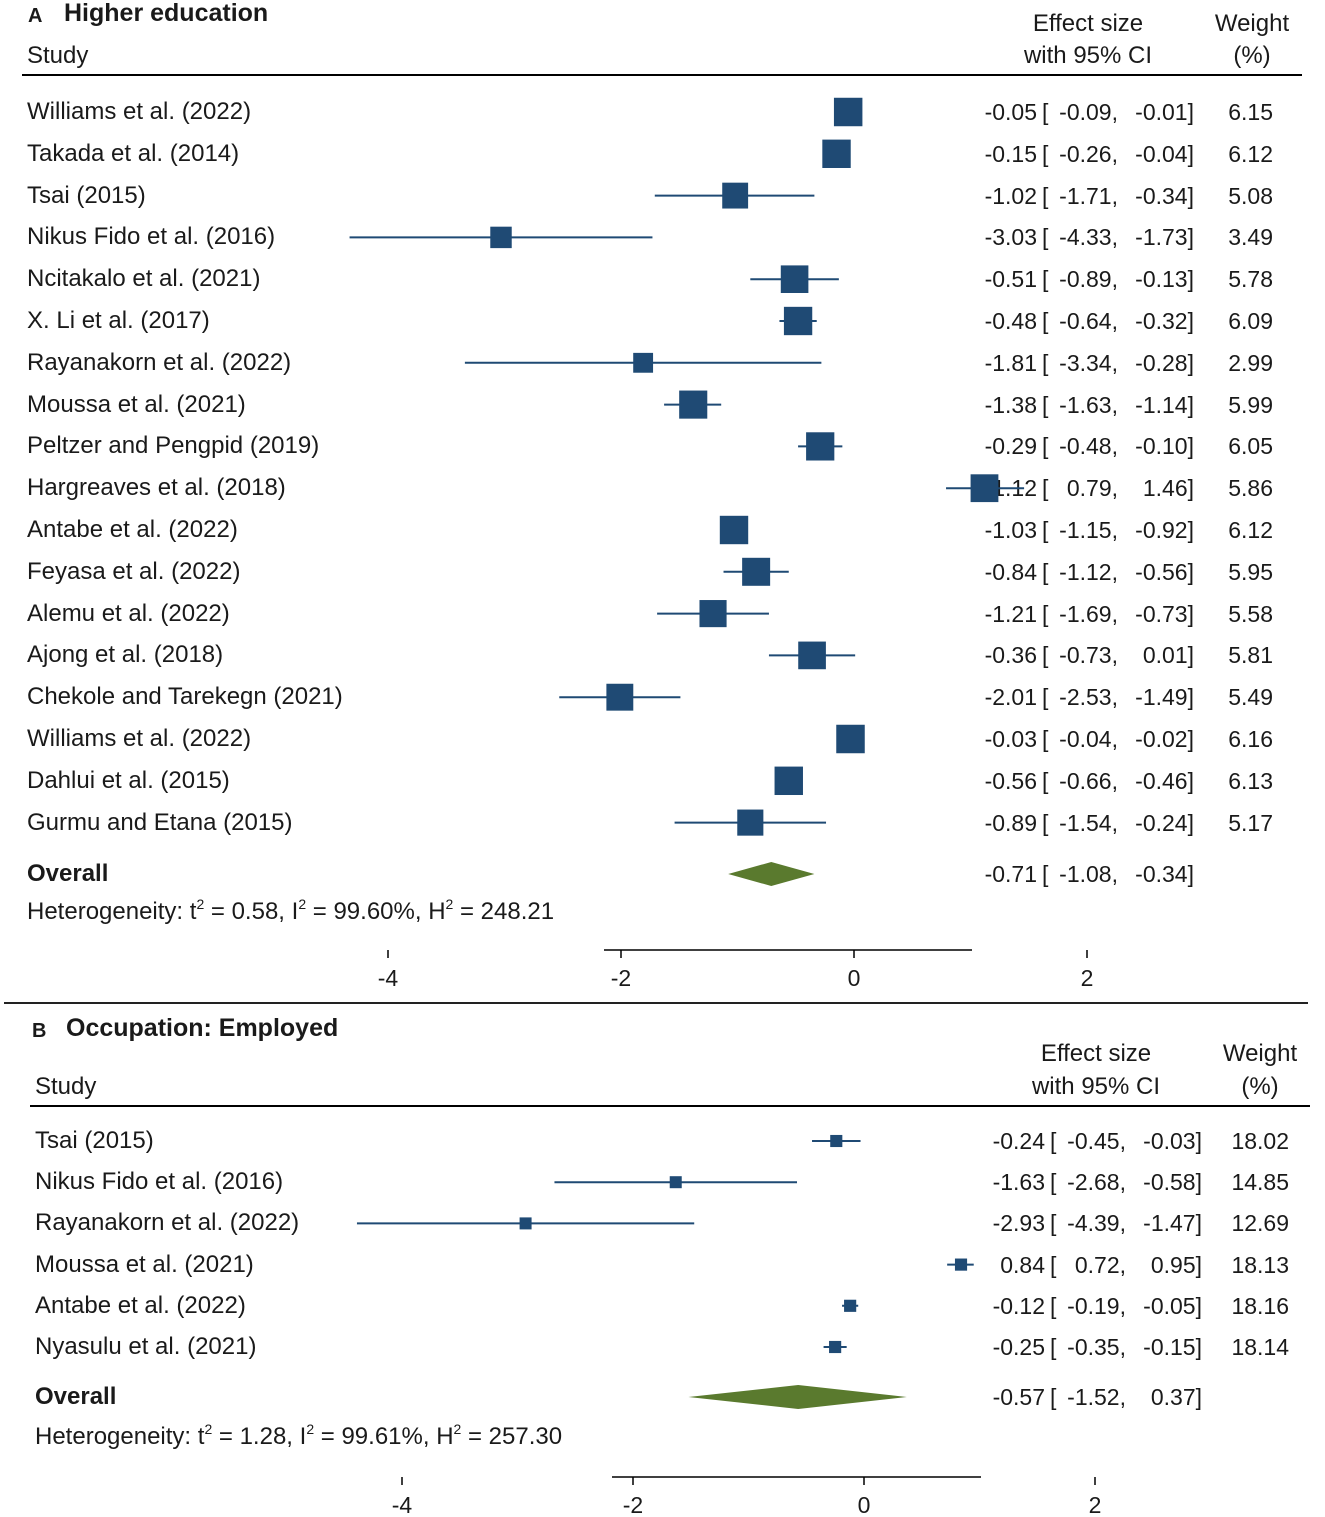 This screenshot has width=1325, height=1517. What do you see at coordinates (1088, 153) in the screenshot?
I see `ci-lower-value: -0.26,` at bounding box center [1088, 153].